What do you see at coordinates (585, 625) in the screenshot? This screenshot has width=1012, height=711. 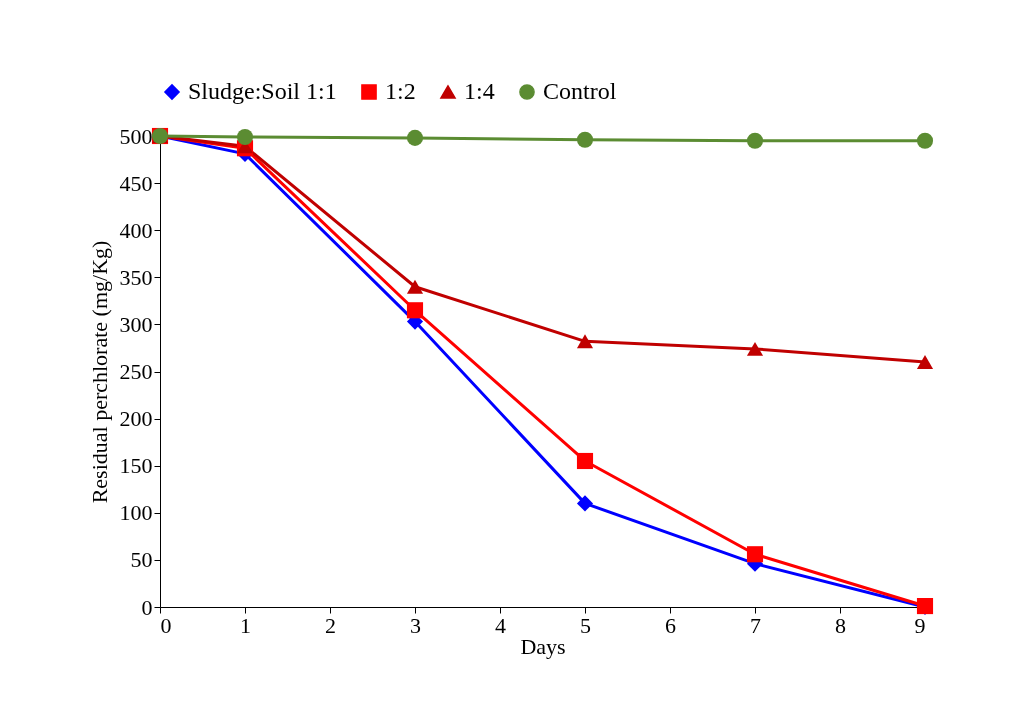 I see `x-tick-label: 5` at bounding box center [585, 625].